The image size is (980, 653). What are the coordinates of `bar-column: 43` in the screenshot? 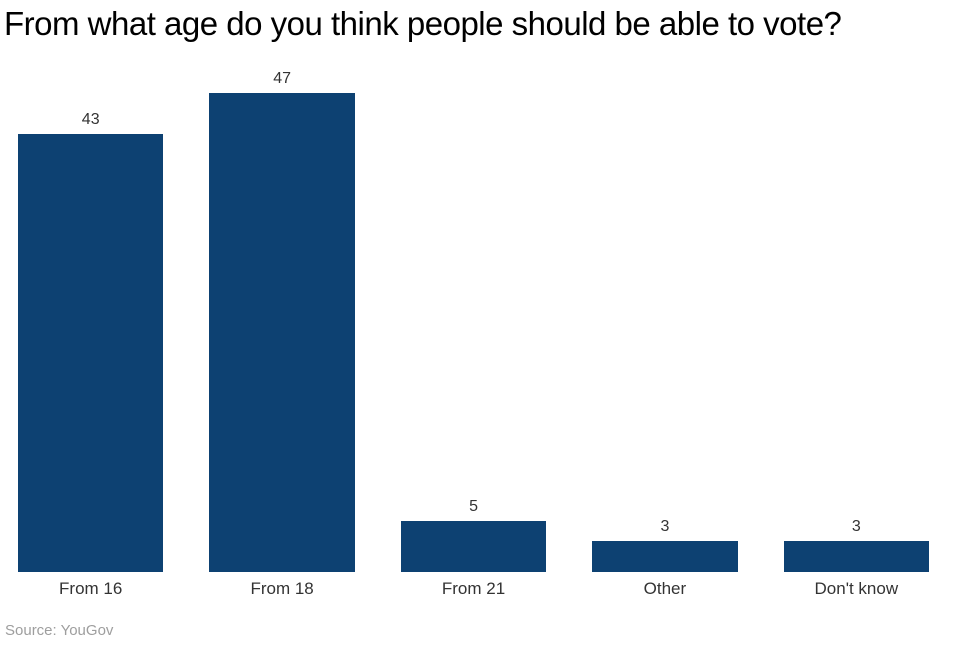 It's located at (91, 316).